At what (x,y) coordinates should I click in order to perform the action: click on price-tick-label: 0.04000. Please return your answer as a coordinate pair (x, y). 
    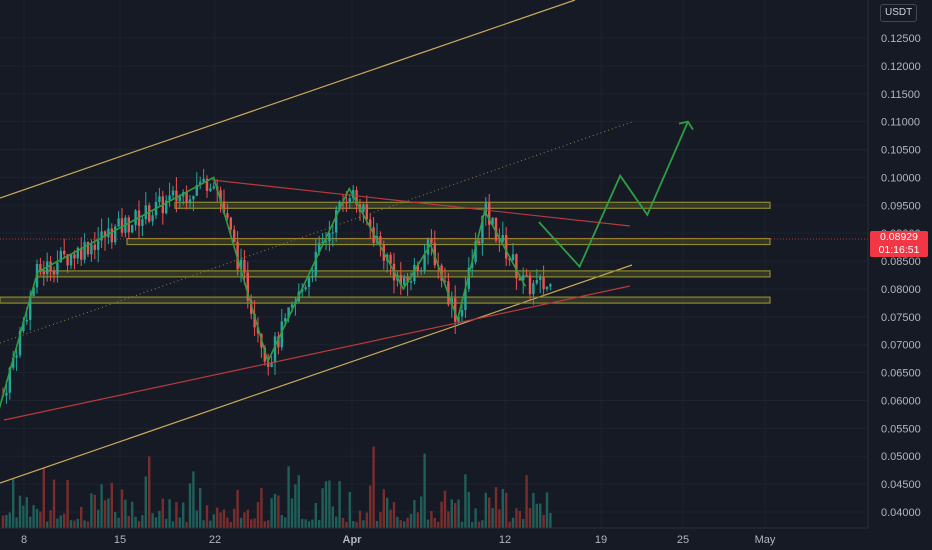
    Looking at the image, I should click on (901, 513).